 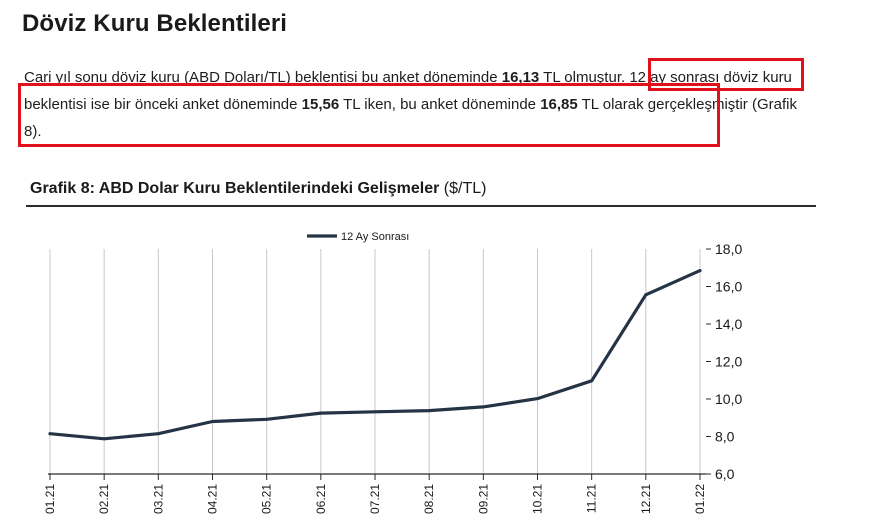 I want to click on x-tick-label: 01.22, so click(x=700, y=499).